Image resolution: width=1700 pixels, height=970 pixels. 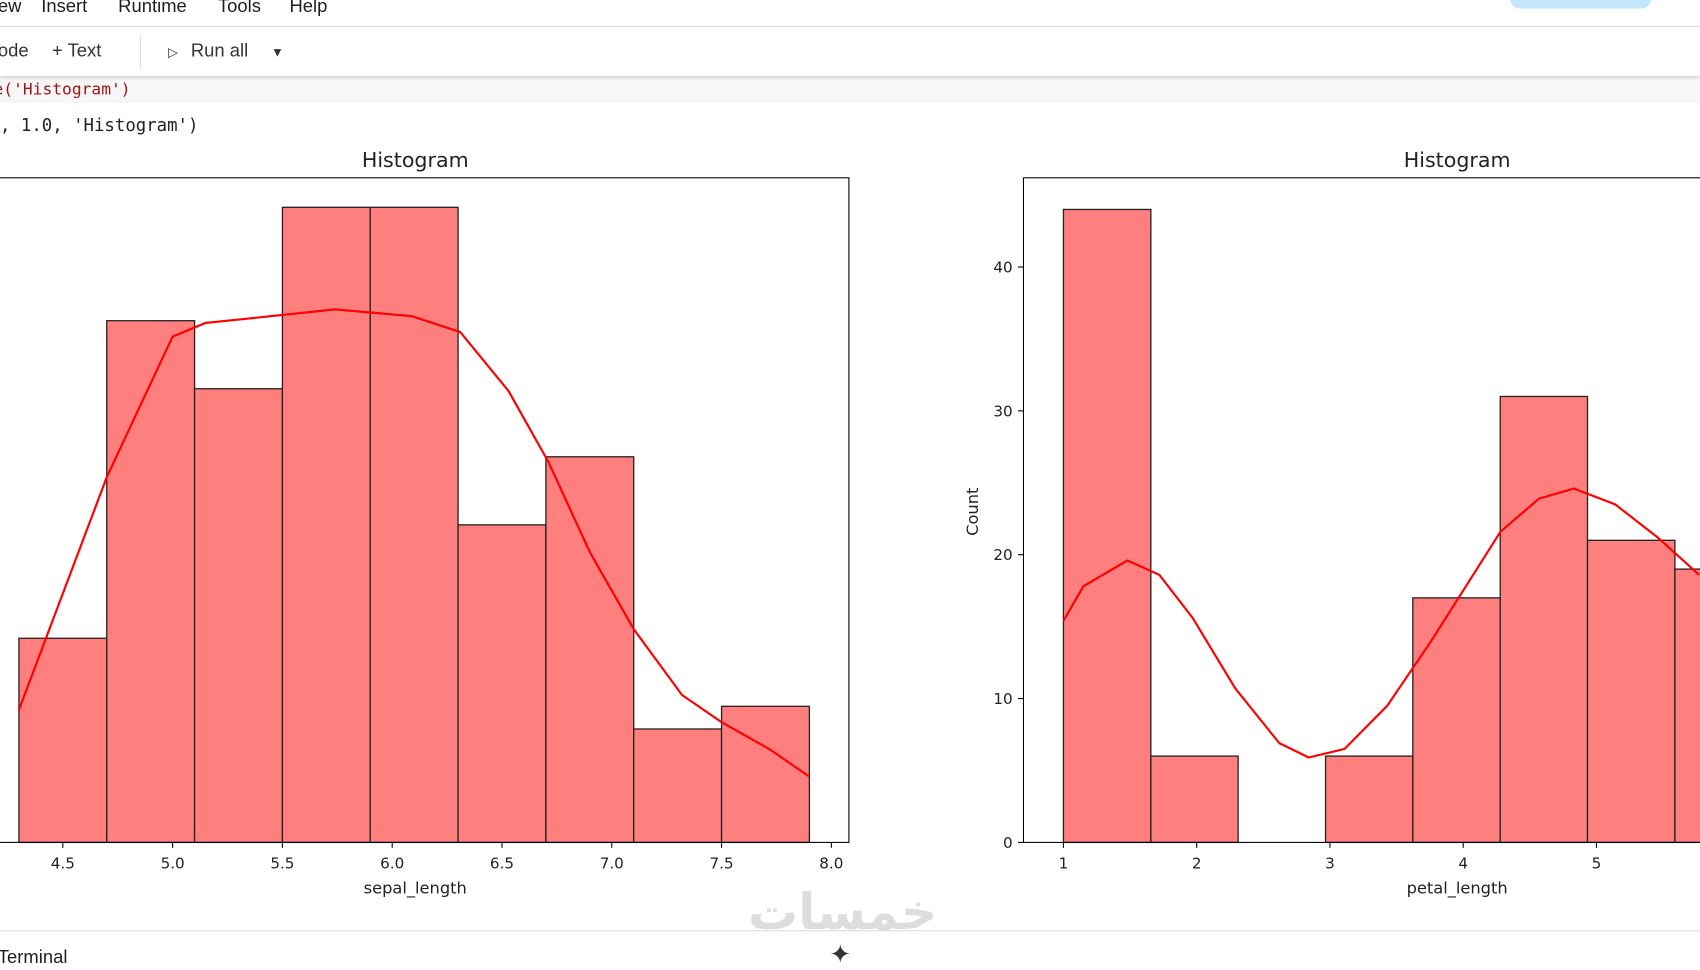 What do you see at coordinates (1197, 863) in the screenshot?
I see `x-tick-label: 2` at bounding box center [1197, 863].